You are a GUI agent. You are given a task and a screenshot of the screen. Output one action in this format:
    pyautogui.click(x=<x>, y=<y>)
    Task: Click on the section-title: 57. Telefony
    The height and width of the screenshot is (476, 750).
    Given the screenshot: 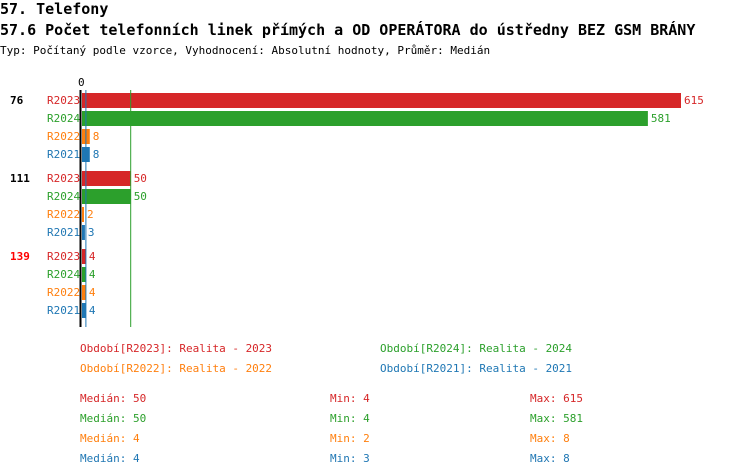 What is the action you would take?
    pyautogui.click(x=54, y=9)
    